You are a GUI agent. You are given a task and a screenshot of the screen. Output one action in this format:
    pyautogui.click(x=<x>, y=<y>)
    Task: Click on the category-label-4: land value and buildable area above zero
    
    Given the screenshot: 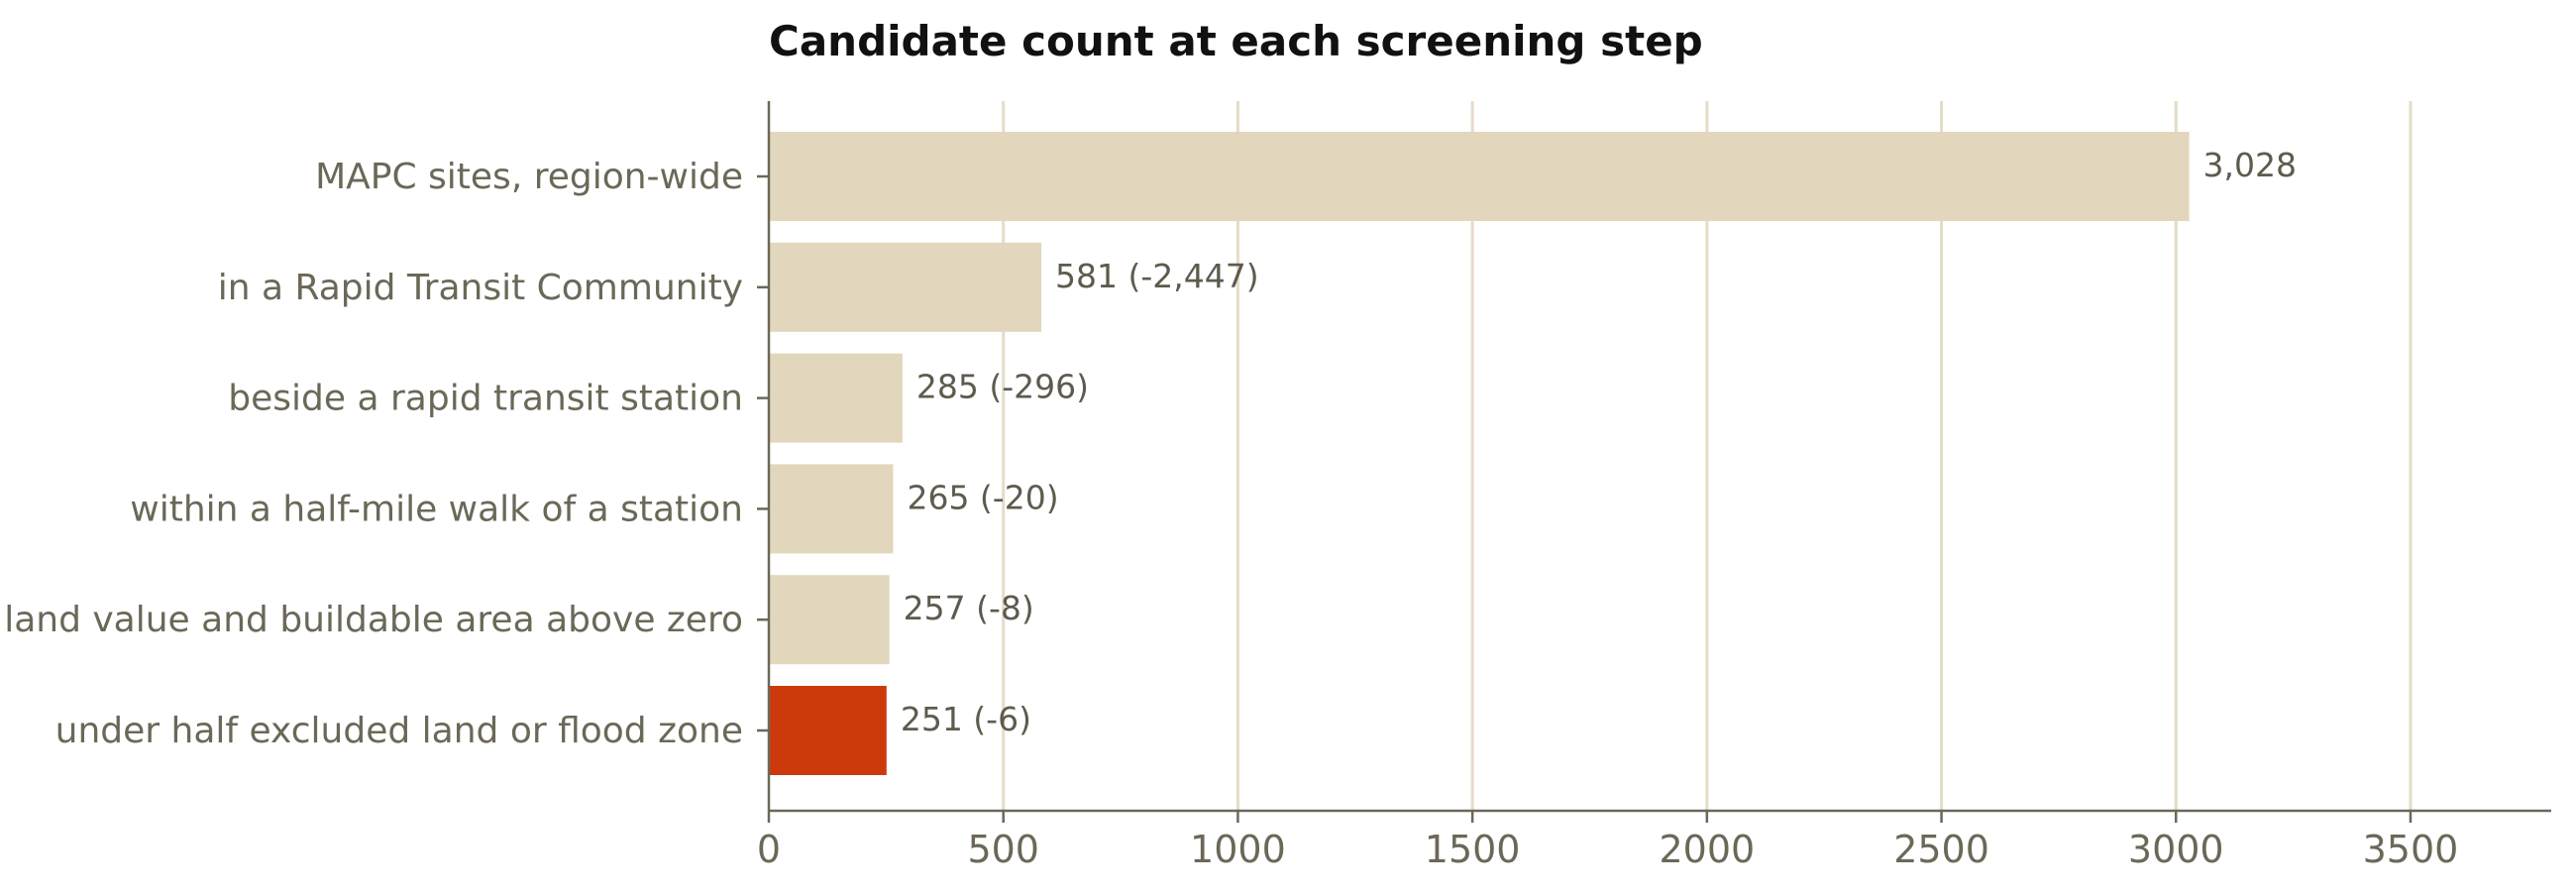 What is the action you would take?
    pyautogui.click(x=373, y=620)
    